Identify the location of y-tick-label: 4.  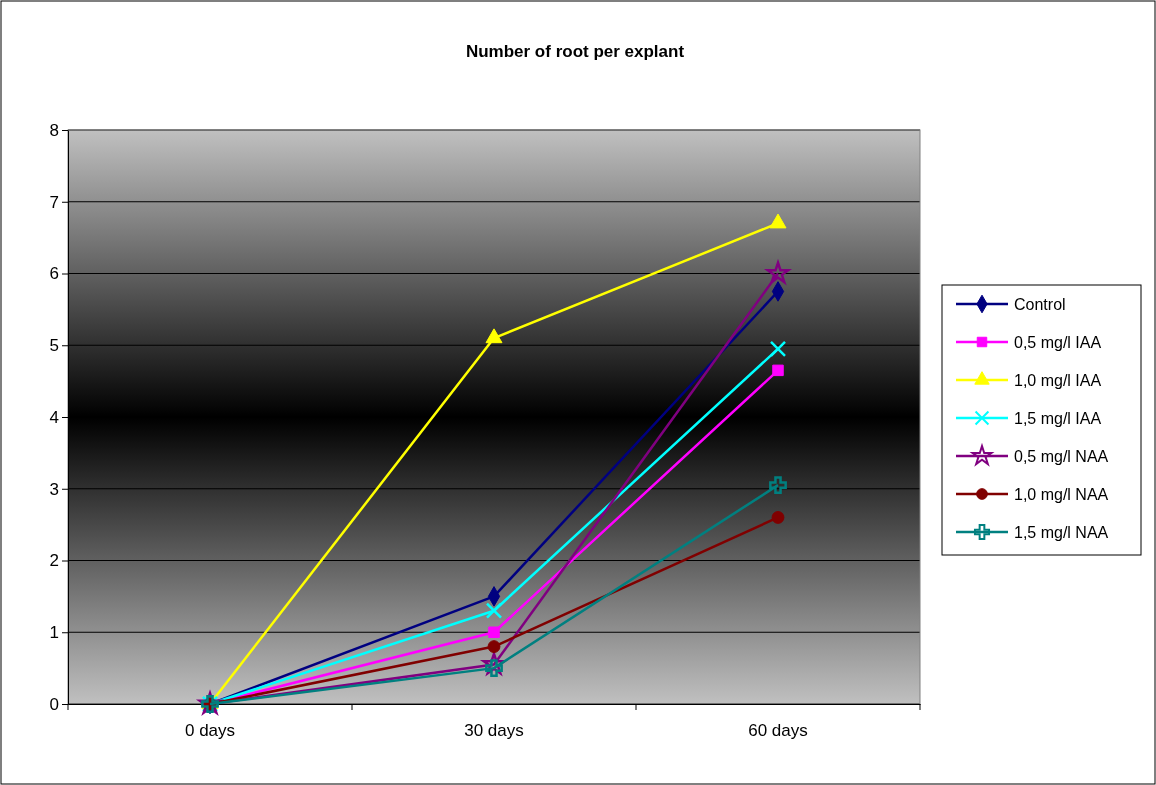
(54, 417).